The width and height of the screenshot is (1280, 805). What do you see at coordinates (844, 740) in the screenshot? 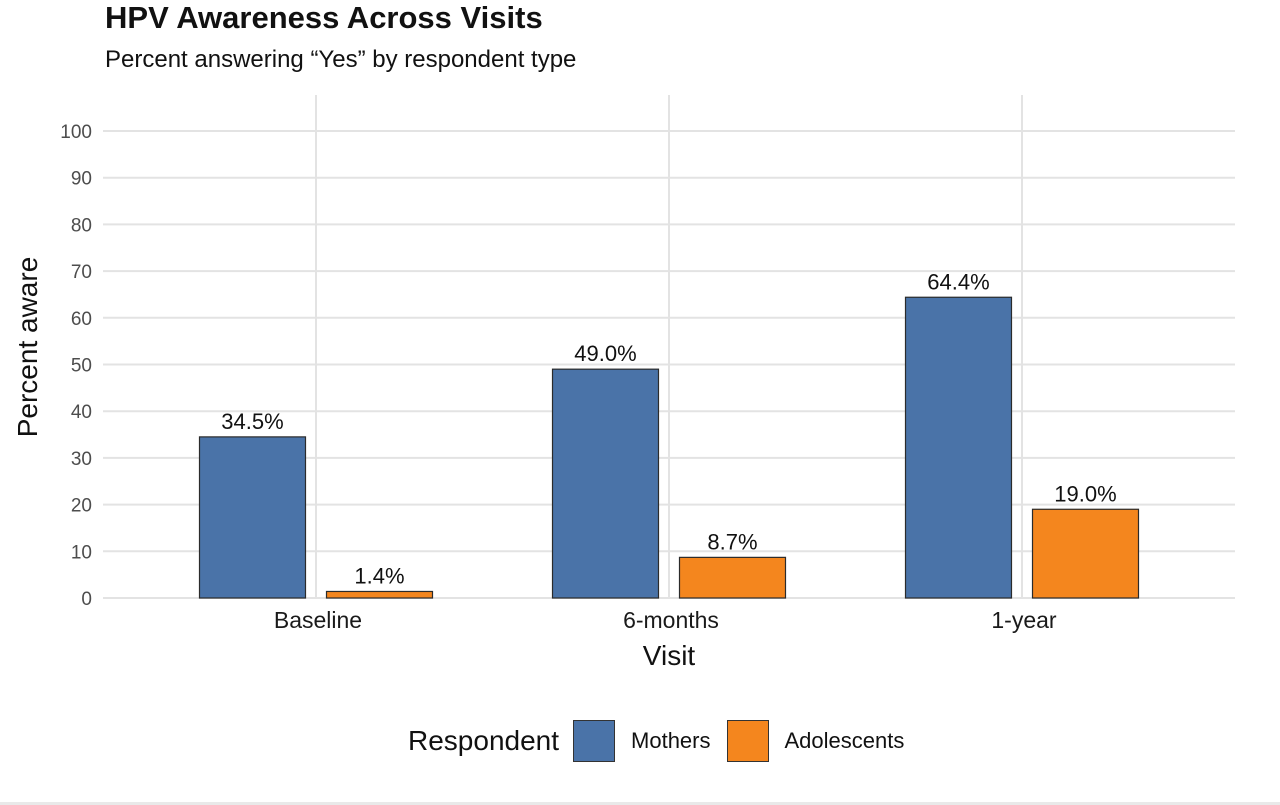
I see `legend-label-adolescents: Adolescents` at bounding box center [844, 740].